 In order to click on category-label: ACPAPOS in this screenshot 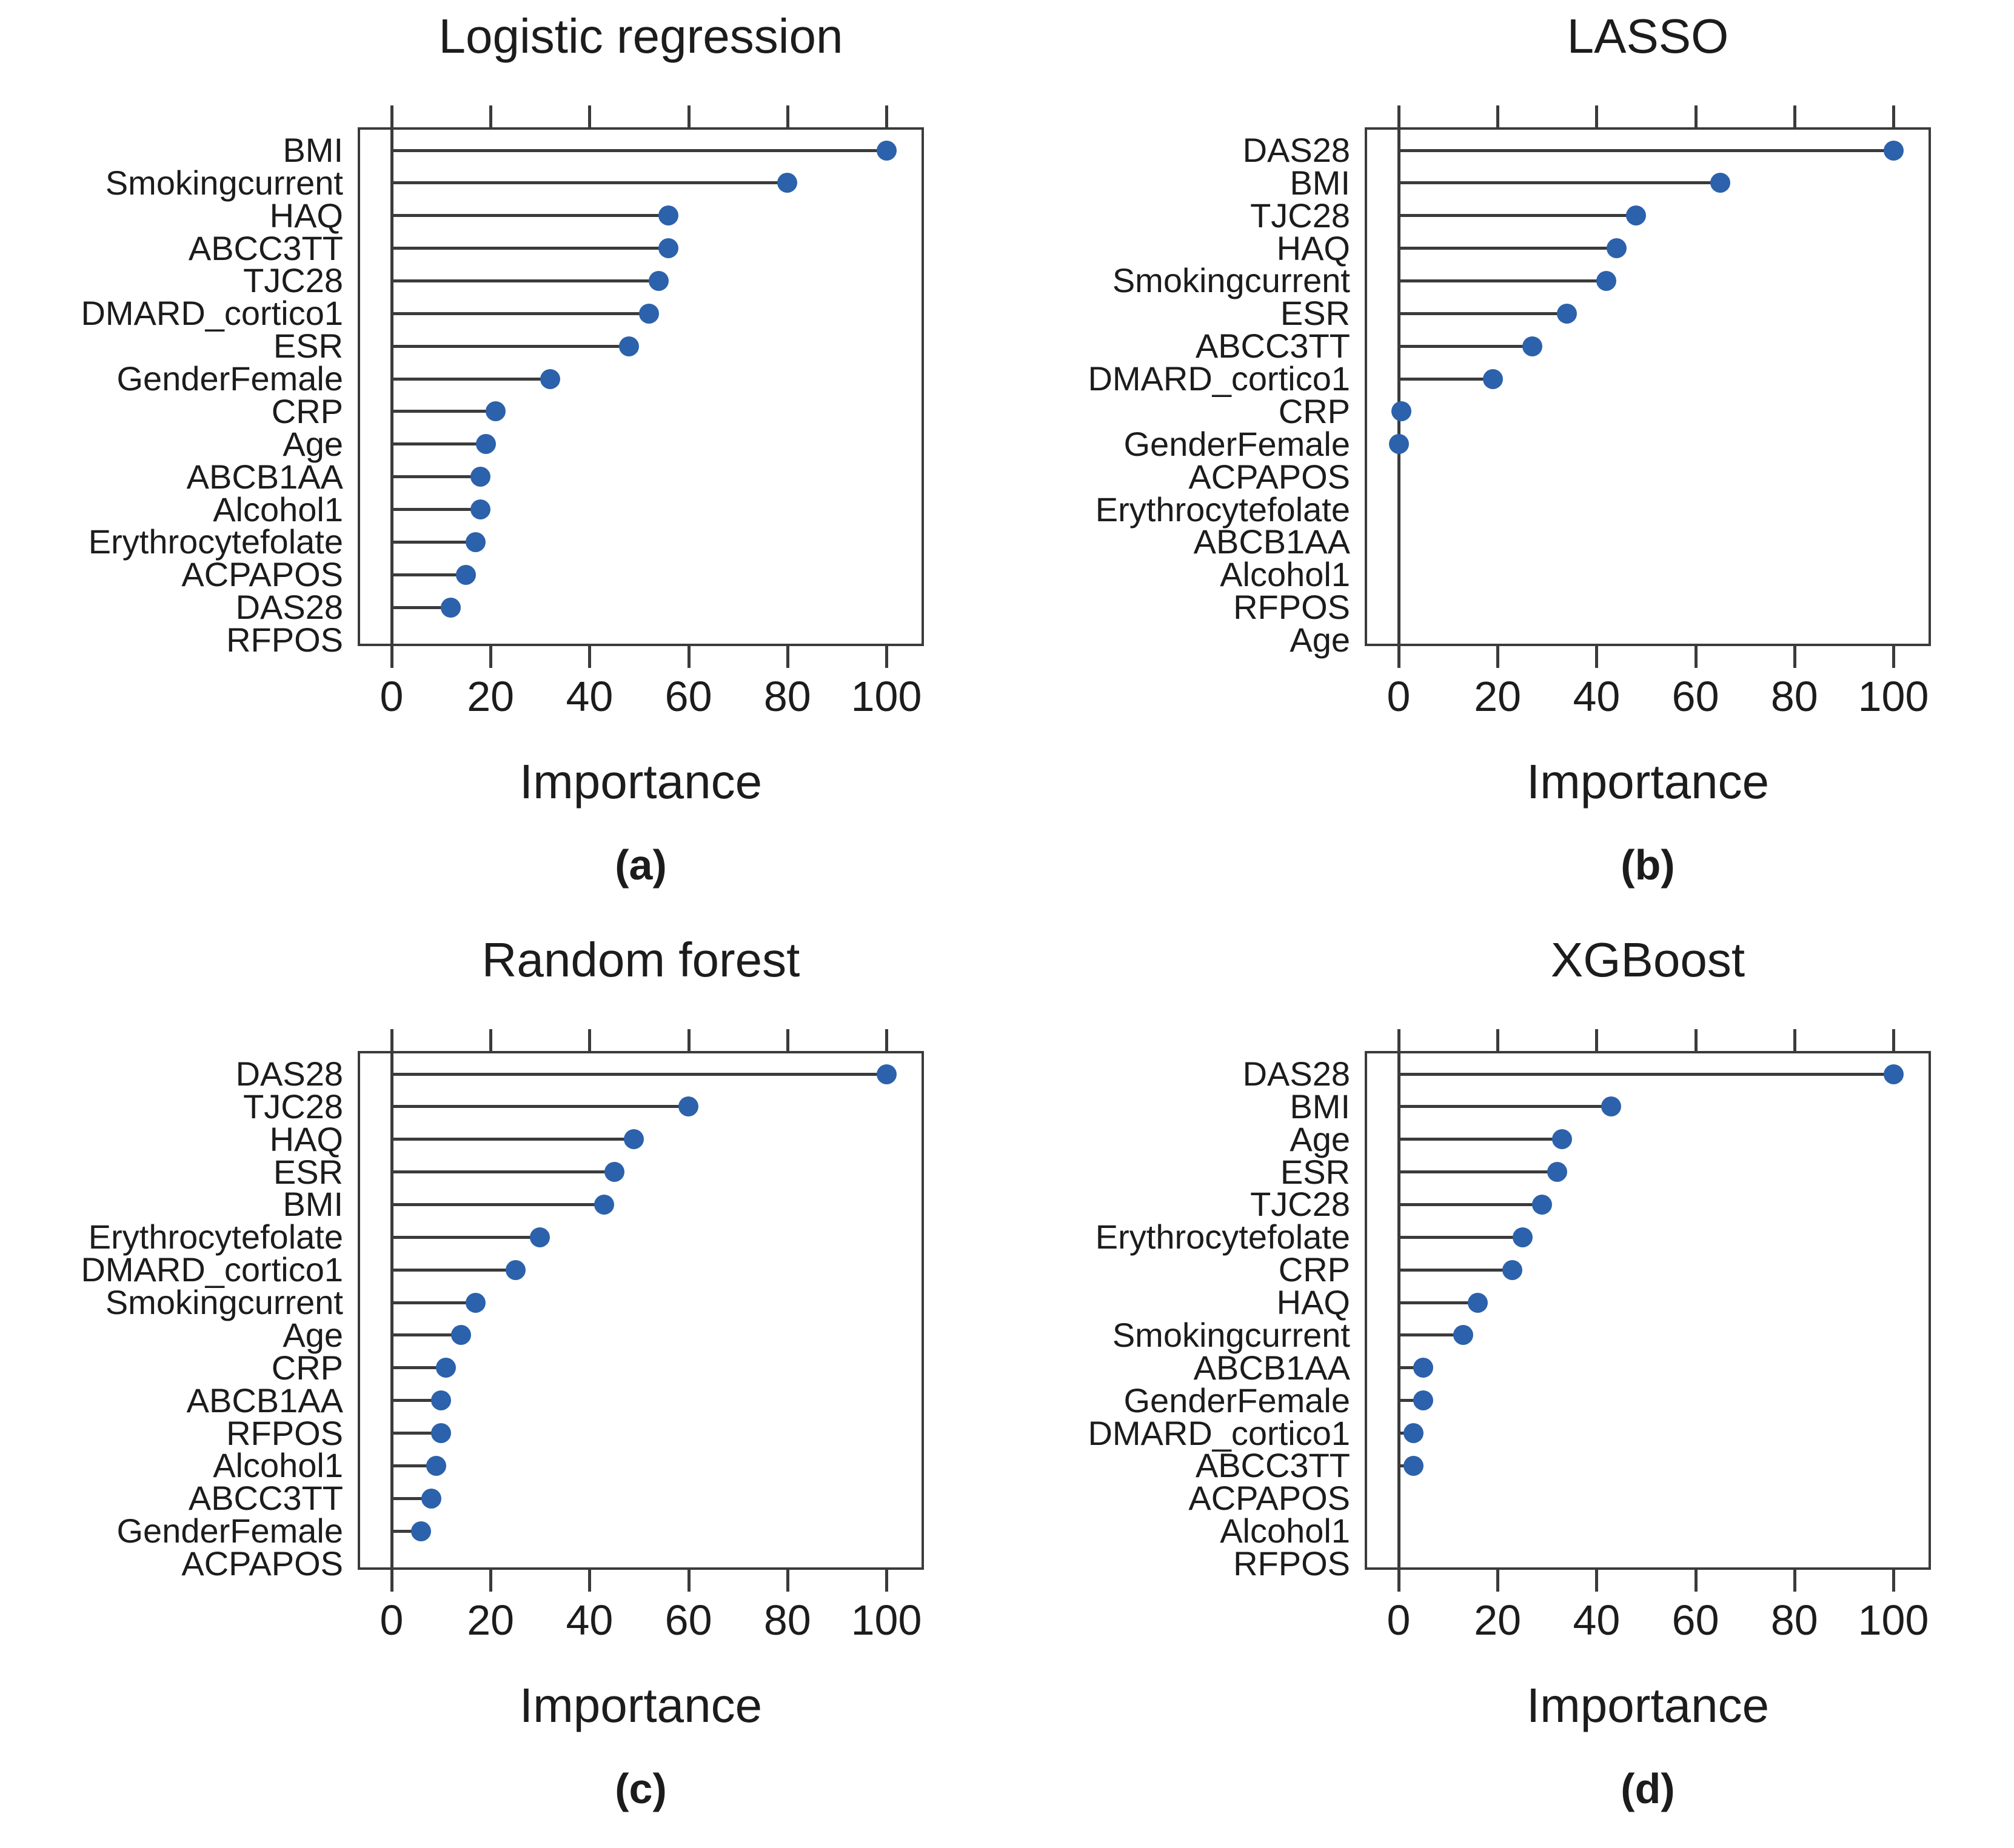, I will do `click(1269, 1498)`.